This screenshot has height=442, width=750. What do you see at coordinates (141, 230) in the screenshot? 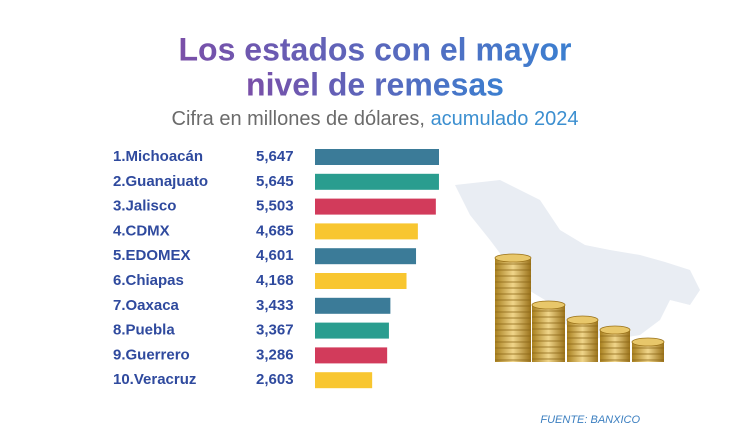
I see `category-label: 4.CDMX` at bounding box center [141, 230].